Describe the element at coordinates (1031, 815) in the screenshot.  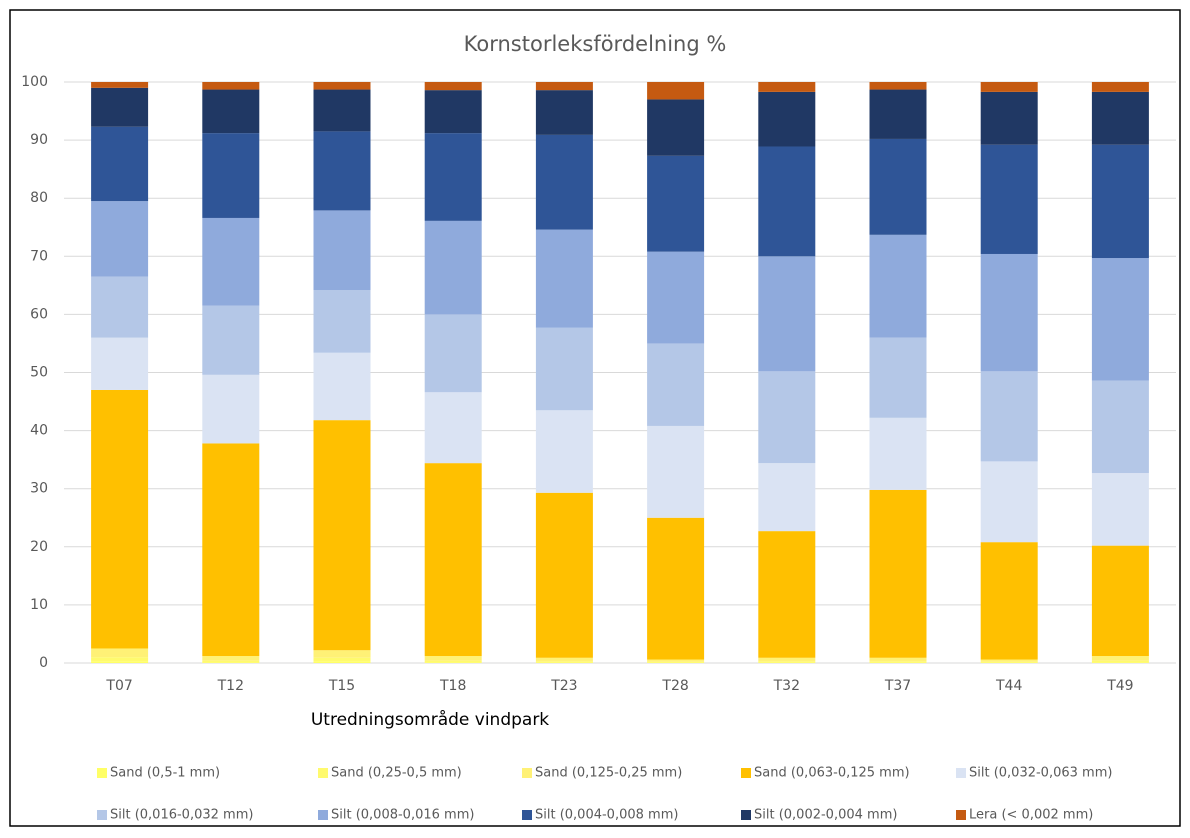
I see `legend-label: Lera (< 0,002 mm)` at that location.